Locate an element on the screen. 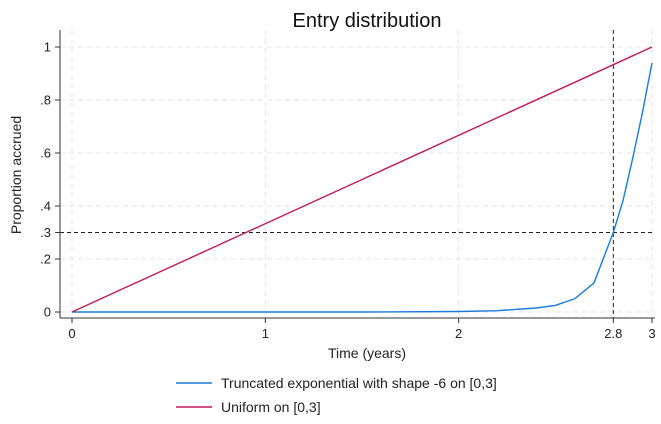 This screenshot has height=424, width=661. y-tick-label: .8 is located at coordinates (45, 100).